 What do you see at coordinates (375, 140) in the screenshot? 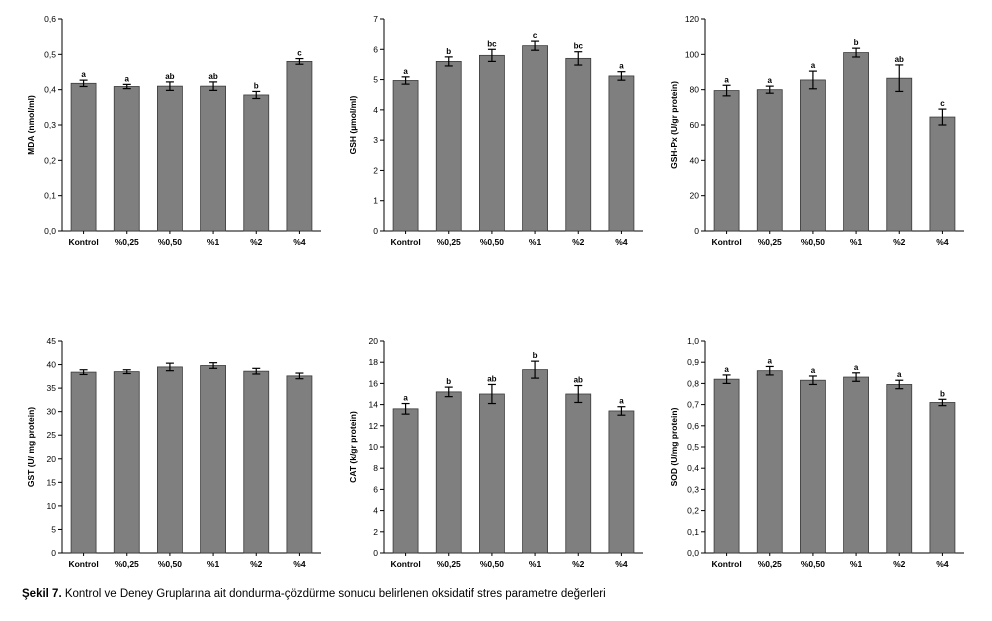
I see `y-tick-label: 3` at bounding box center [375, 140].